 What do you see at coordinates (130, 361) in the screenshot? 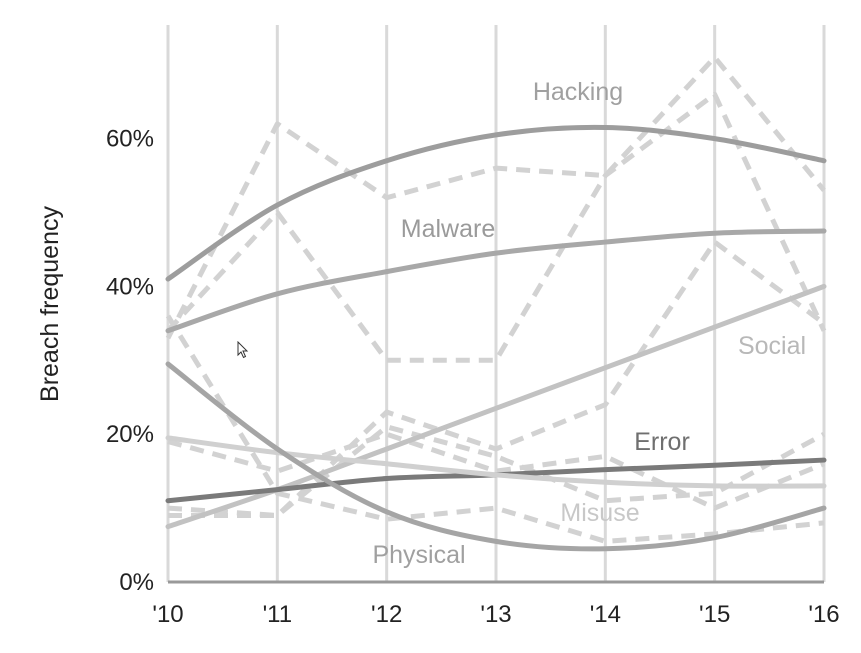
I see `y-tick-labels: 0% 20% 40% 60%` at bounding box center [130, 361].